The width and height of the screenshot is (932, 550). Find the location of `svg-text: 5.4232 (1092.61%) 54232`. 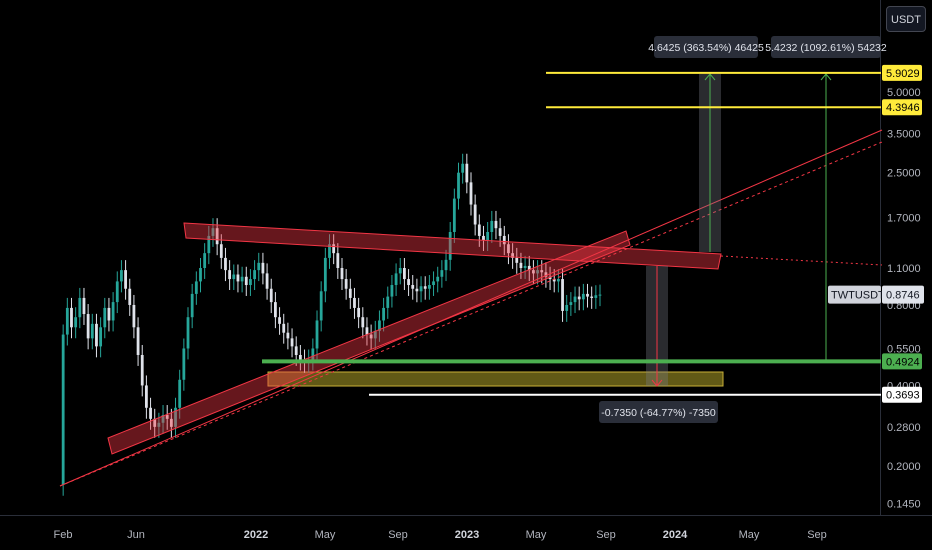

svg-text: 5.4232 (1092.61%) 54232 is located at coordinates (826, 48).